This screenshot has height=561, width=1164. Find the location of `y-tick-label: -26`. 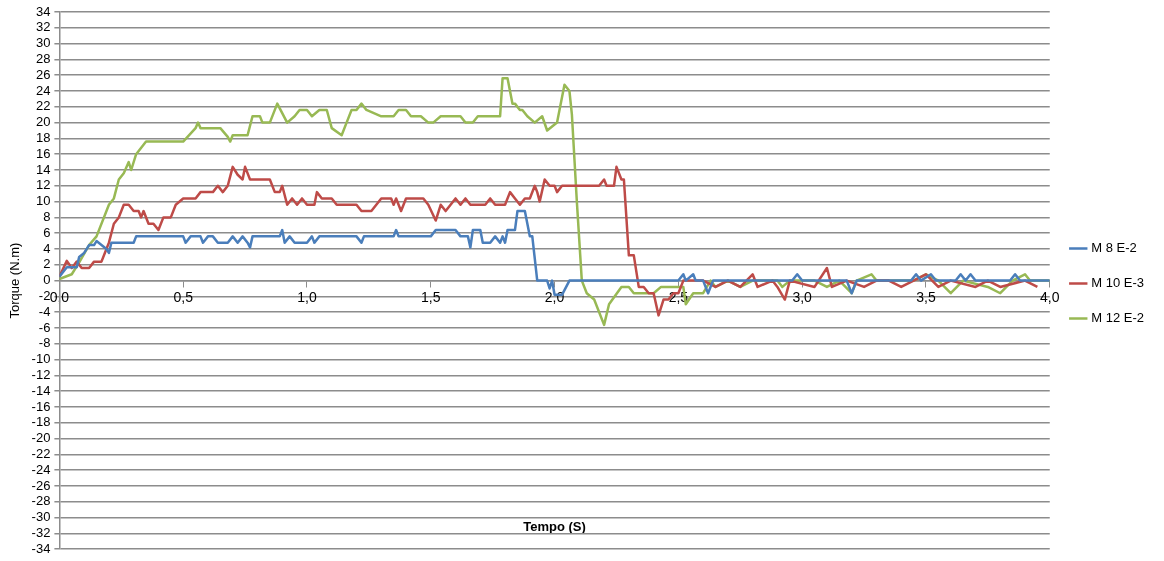

y-tick-label: -26 is located at coordinates (41, 485).